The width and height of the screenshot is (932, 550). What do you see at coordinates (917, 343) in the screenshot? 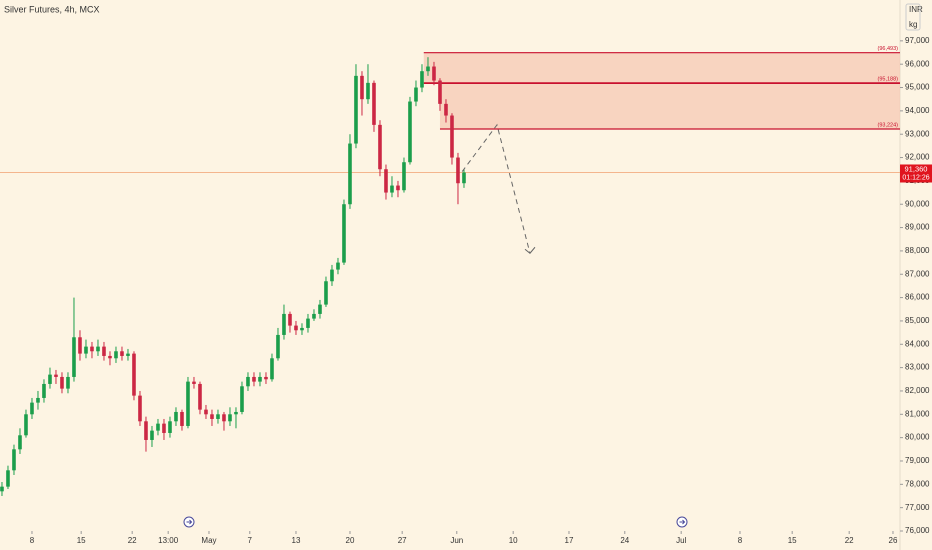
I see `y-tick-label: 84,000` at bounding box center [917, 343].